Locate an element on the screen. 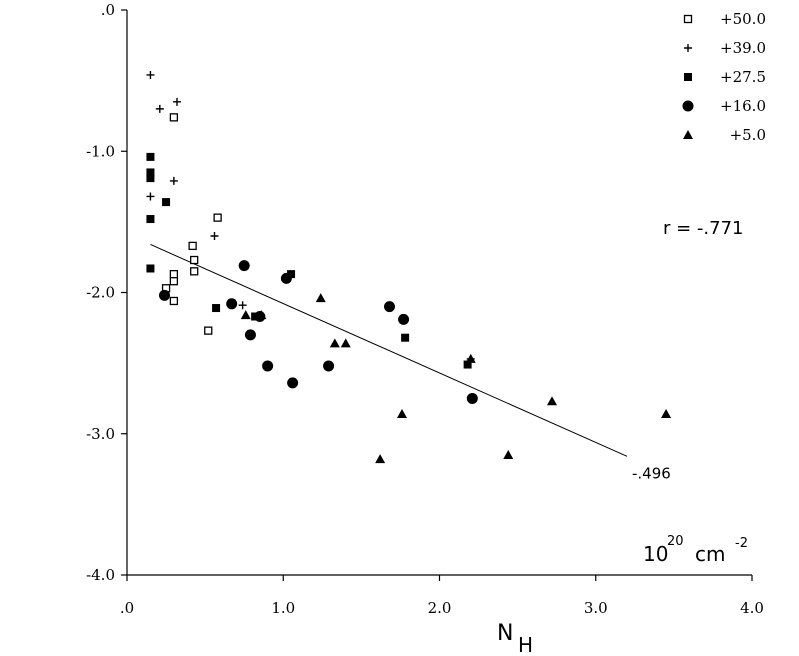 Image resolution: width=799 pixels, height=656 pixels. x-axis-label-sub: H is located at coordinates (525, 644).